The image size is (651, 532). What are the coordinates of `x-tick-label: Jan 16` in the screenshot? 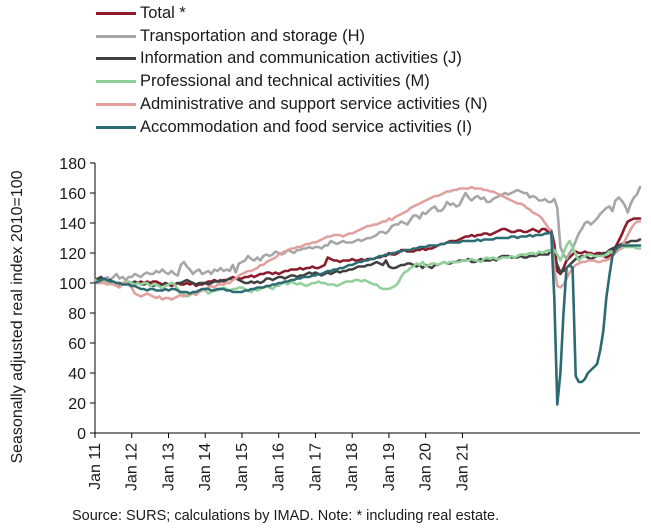 It's located at (279, 467).